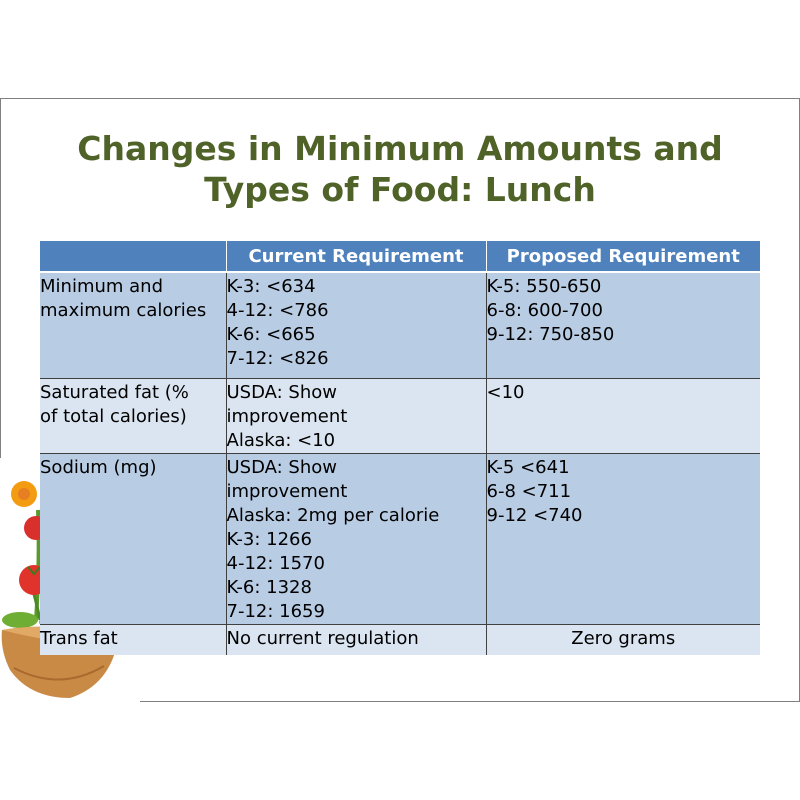 The width and height of the screenshot is (800, 800). What do you see at coordinates (622, 324) in the screenshot?
I see `table-cell-proposed: K-5: 550-650 6-8: 600-700 9-12: 750-850` at bounding box center [622, 324].